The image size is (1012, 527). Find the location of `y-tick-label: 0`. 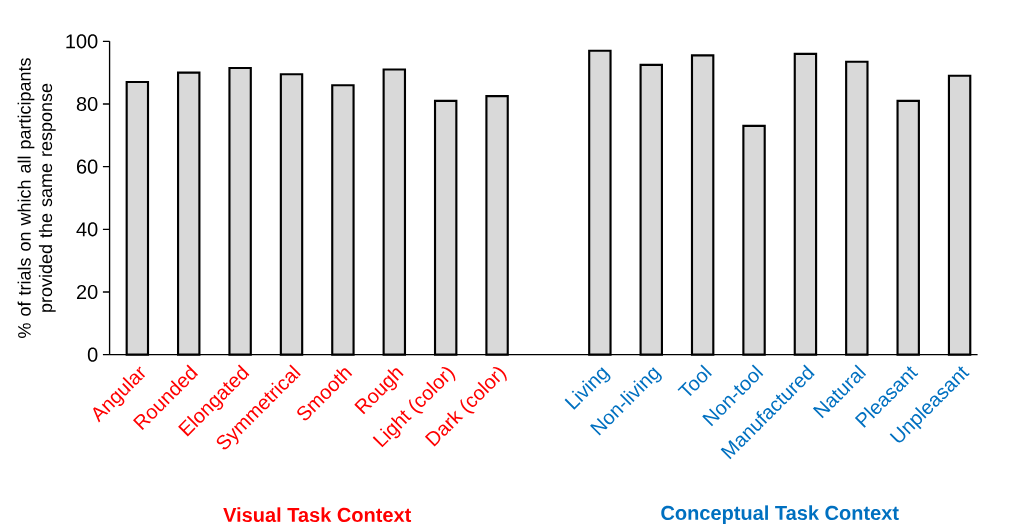

y-tick-label: 0 is located at coordinates (92, 354).